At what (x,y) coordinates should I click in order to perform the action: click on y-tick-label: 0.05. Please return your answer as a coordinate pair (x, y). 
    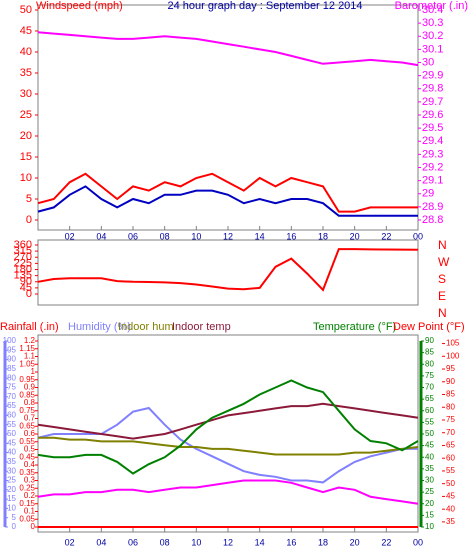
    Looking at the image, I should click on (27, 518).